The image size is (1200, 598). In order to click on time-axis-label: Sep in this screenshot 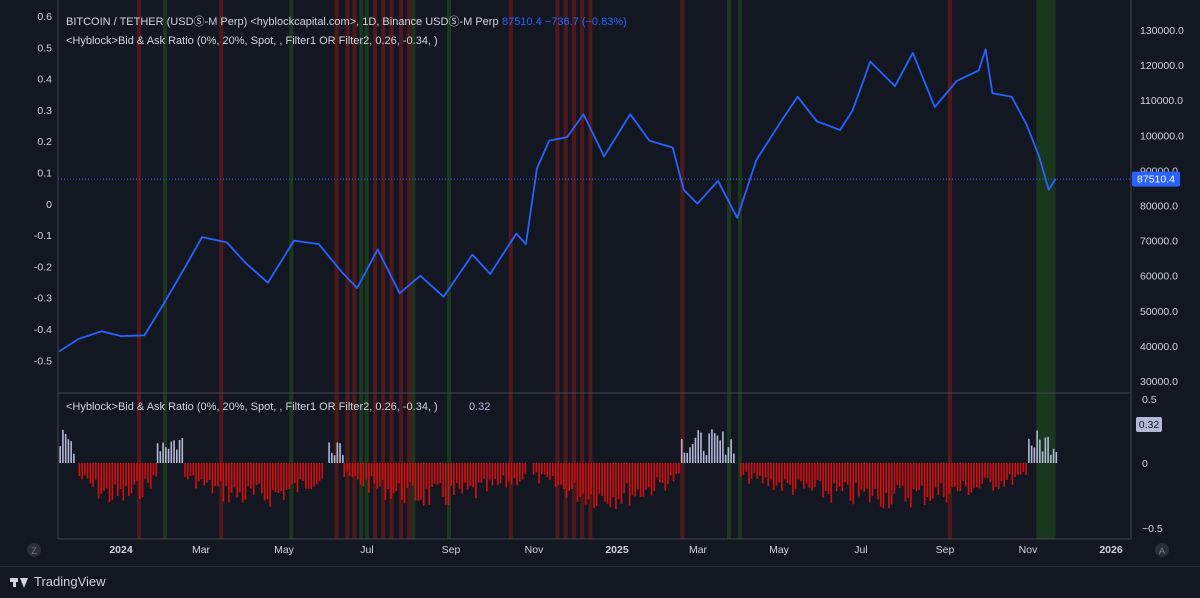, I will do `click(945, 550)`.